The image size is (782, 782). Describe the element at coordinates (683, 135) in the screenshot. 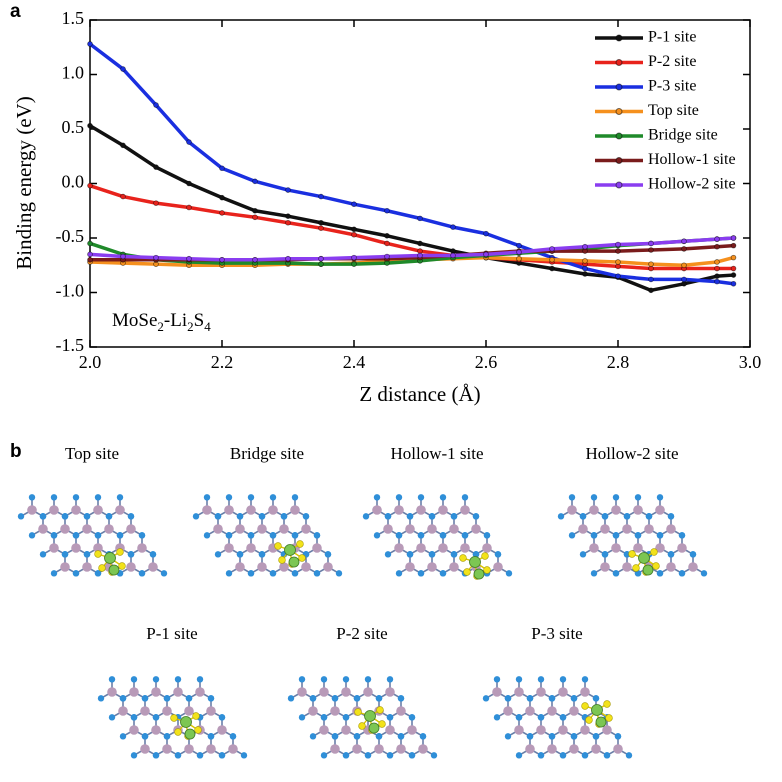

I see `legend-label: Bridge site` at that location.